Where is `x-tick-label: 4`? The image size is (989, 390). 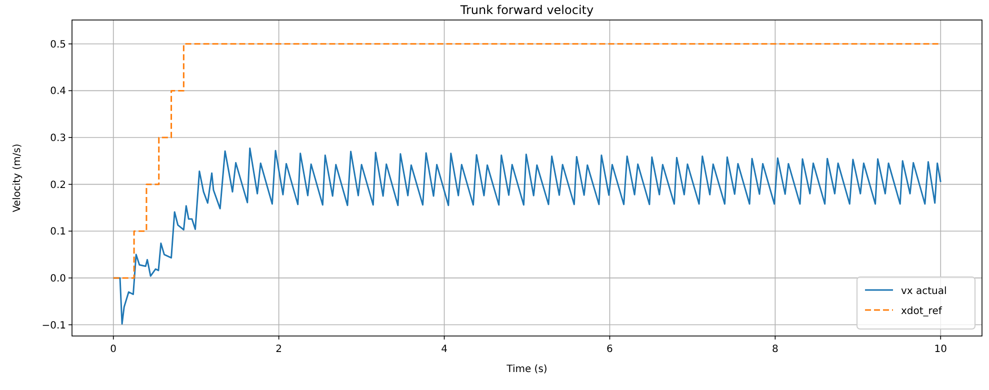 x-tick-label: 4 is located at coordinates (444, 349).